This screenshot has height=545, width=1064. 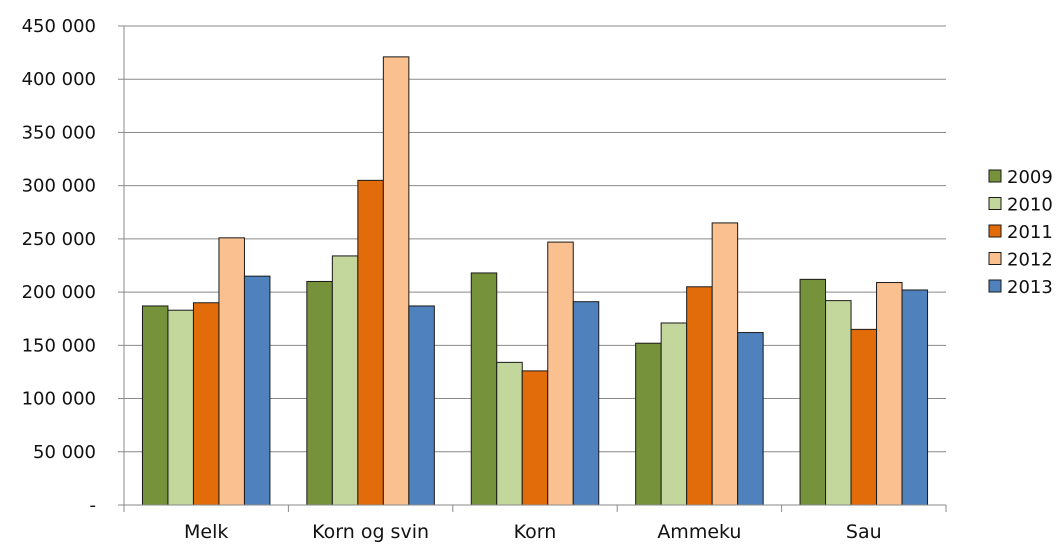 What do you see at coordinates (59, 79) in the screenshot?
I see `y-tick-label: 400 000` at bounding box center [59, 79].